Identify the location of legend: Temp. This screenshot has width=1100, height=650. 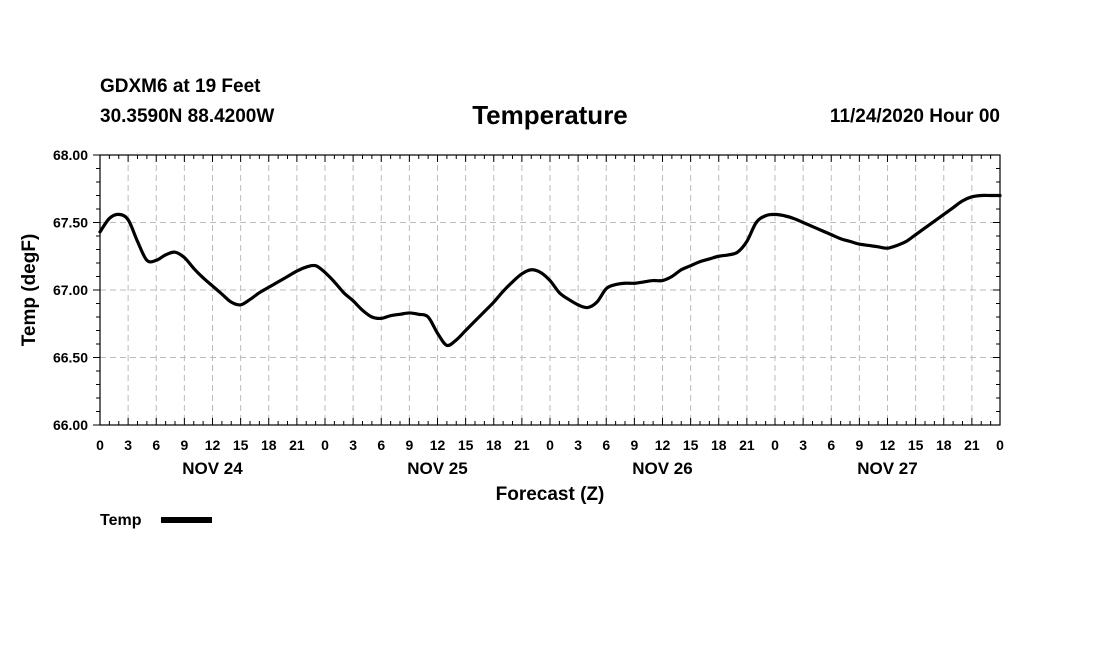
(156, 520).